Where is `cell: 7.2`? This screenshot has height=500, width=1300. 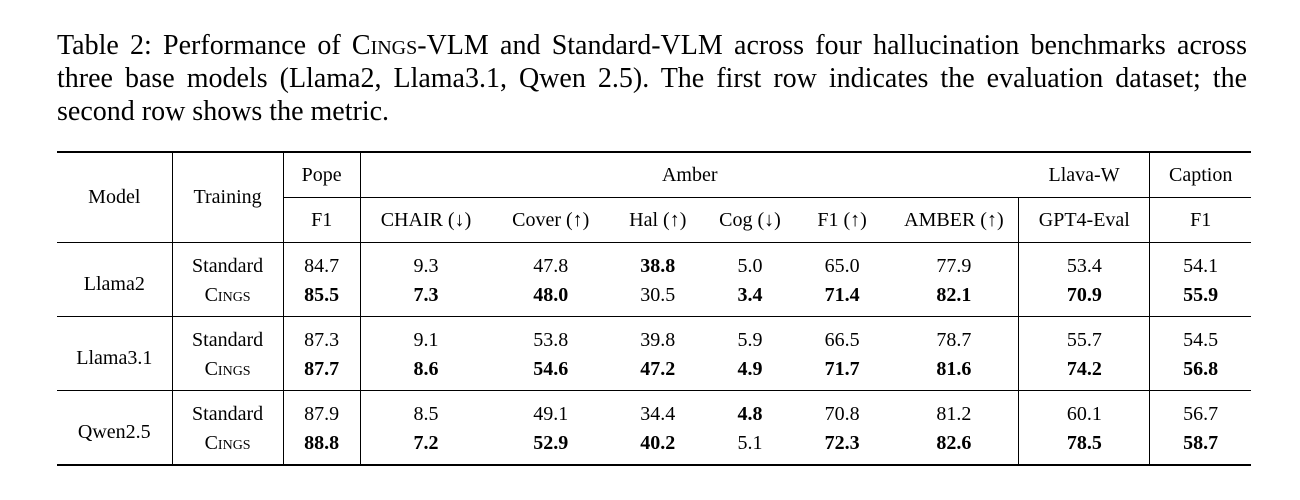 cell: 7.2 is located at coordinates (425, 447).